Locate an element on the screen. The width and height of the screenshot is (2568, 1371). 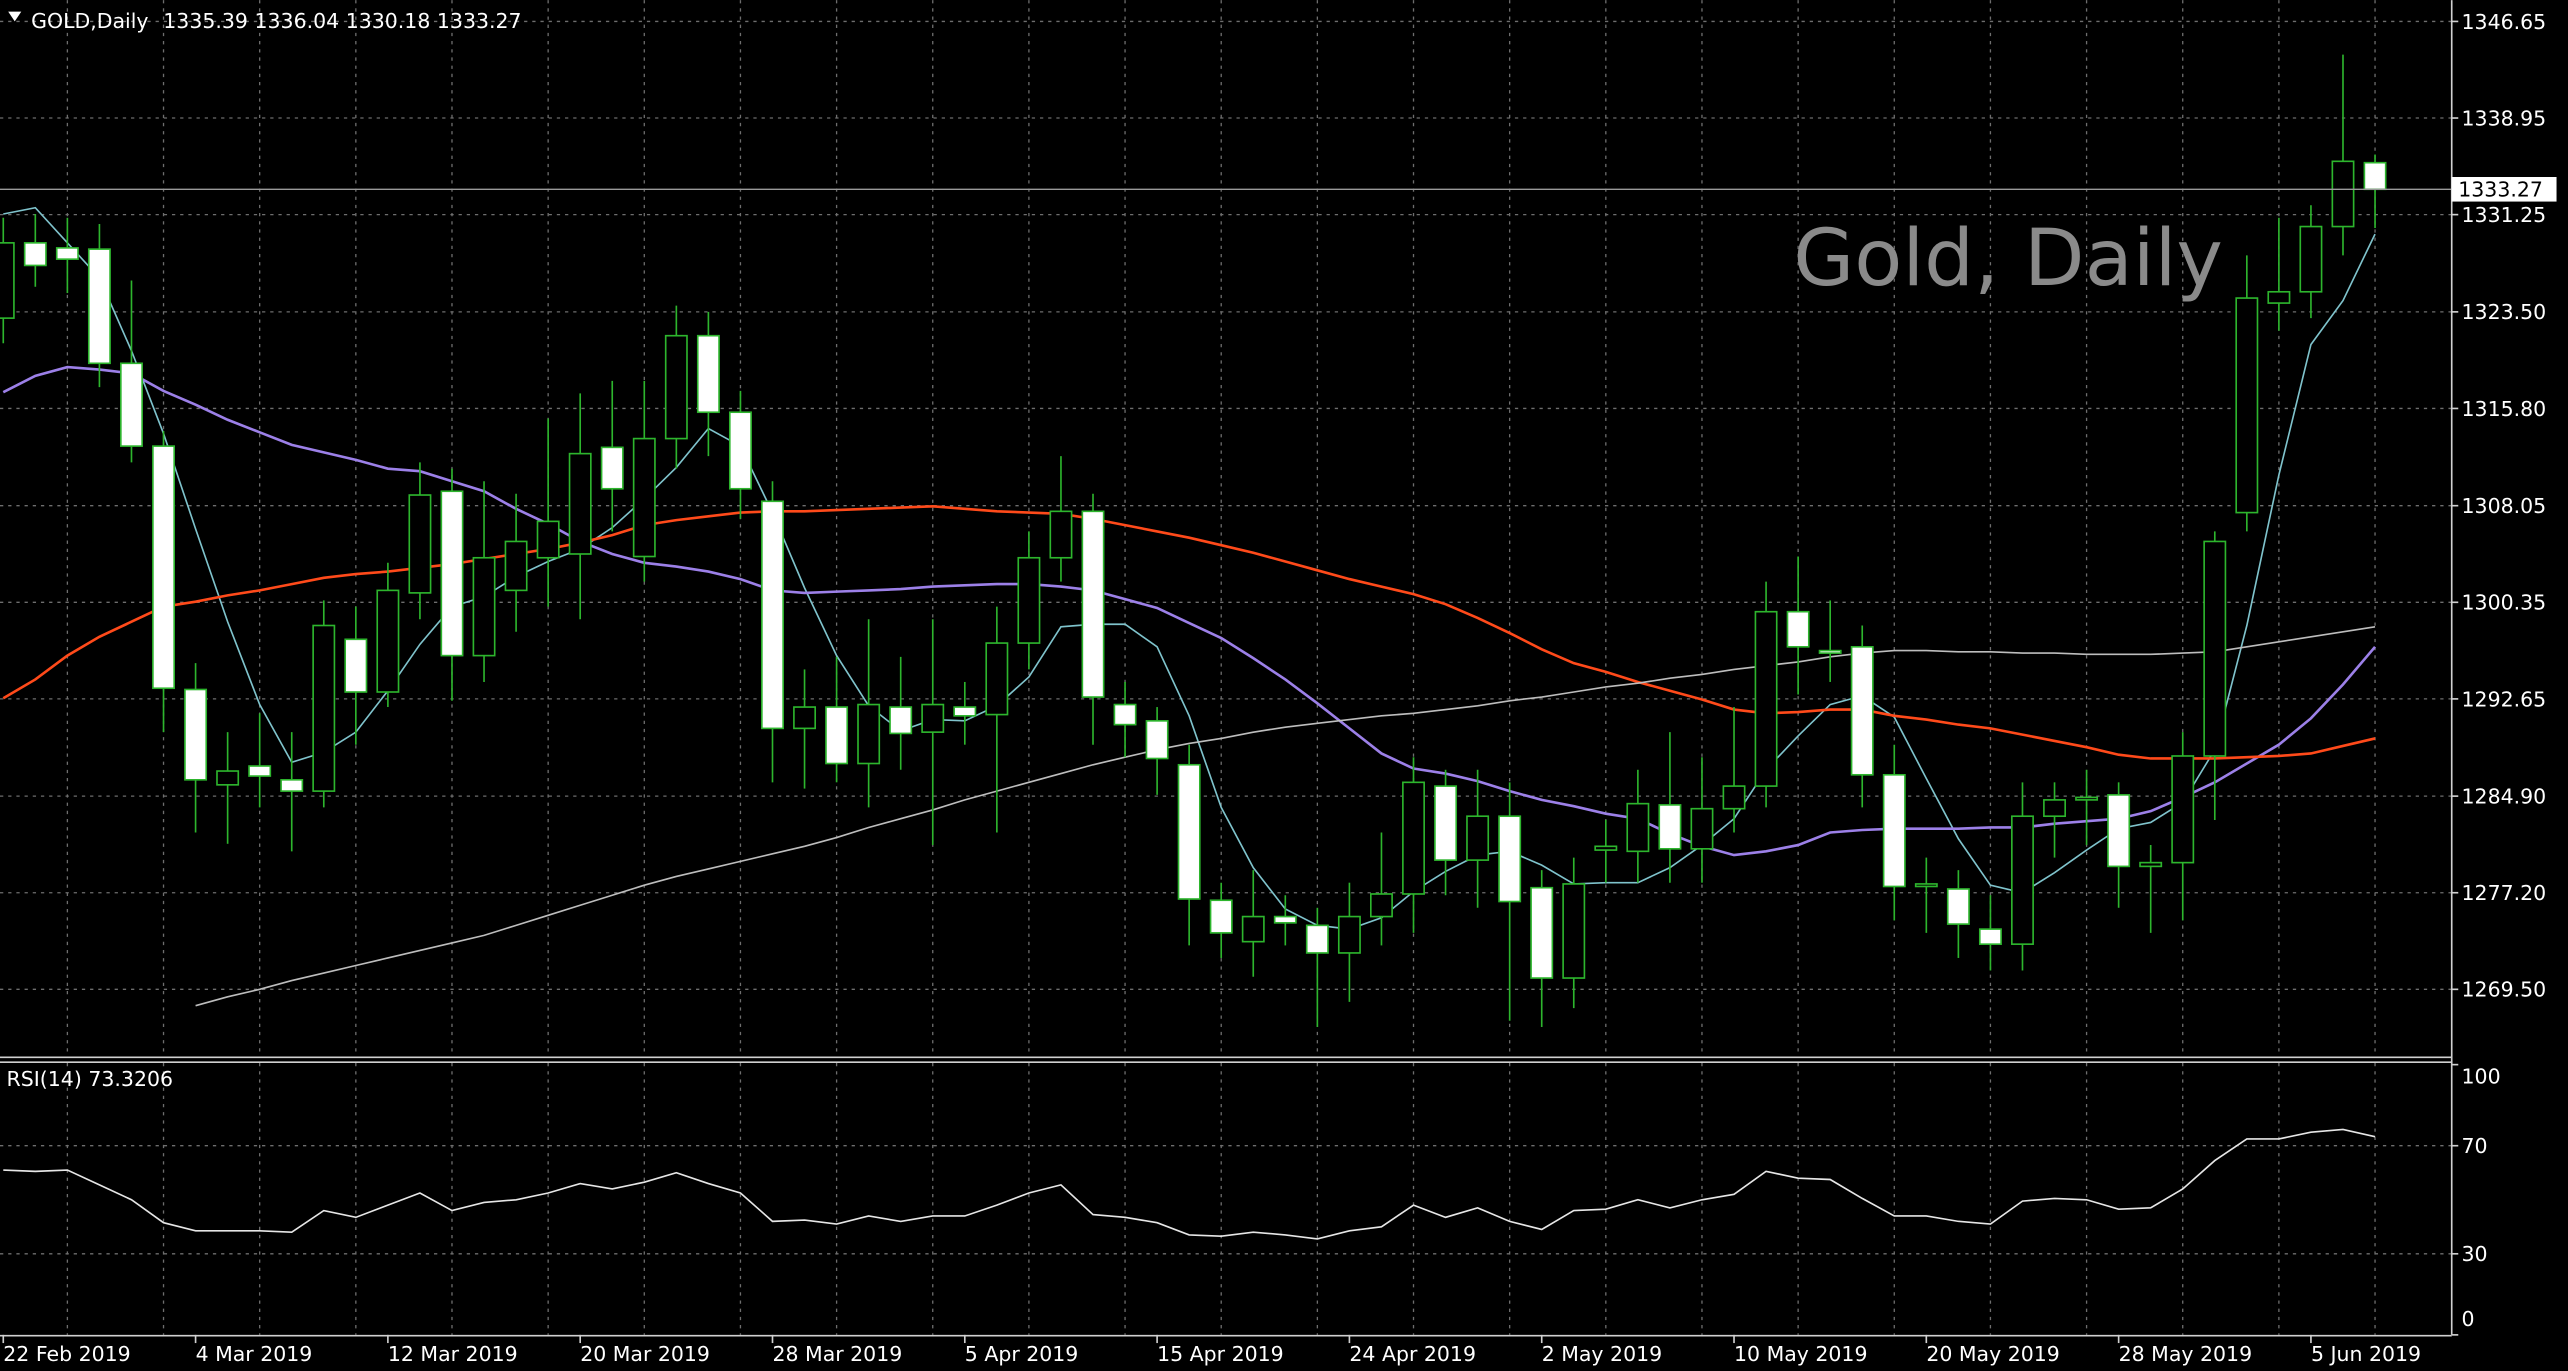
y-tick-label: 1277.20 is located at coordinates (2504, 893).